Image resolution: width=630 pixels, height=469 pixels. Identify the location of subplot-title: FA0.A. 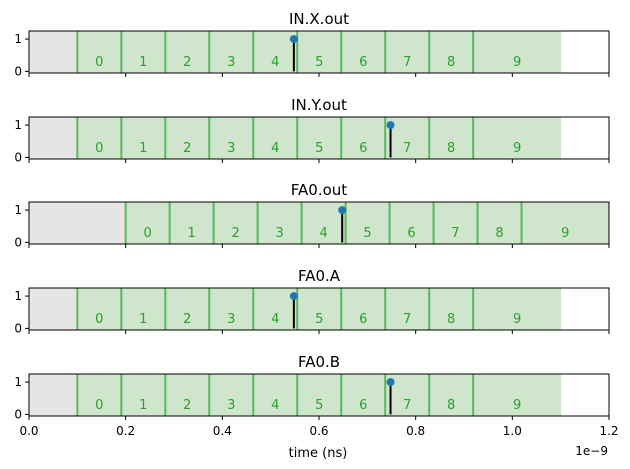
(319, 276).